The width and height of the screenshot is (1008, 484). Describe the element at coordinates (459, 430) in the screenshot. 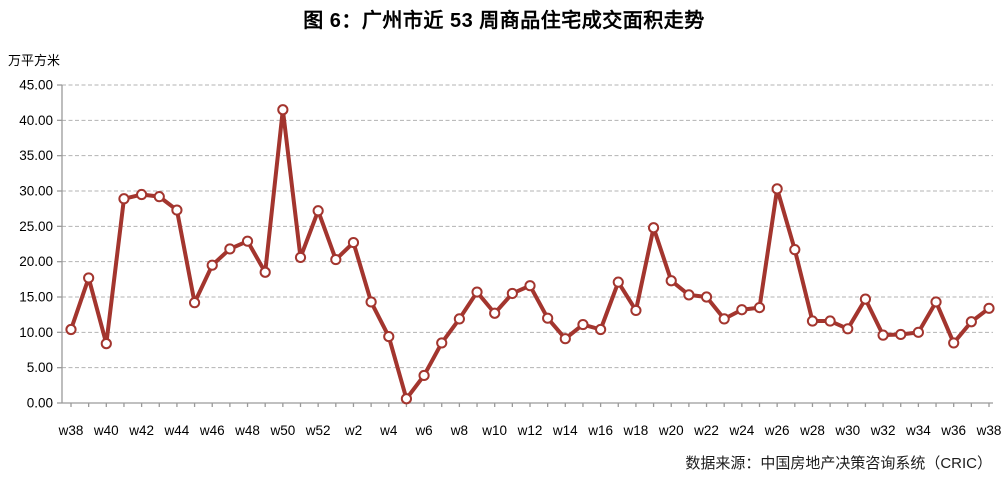

I see `x-tick-label: w8` at that location.